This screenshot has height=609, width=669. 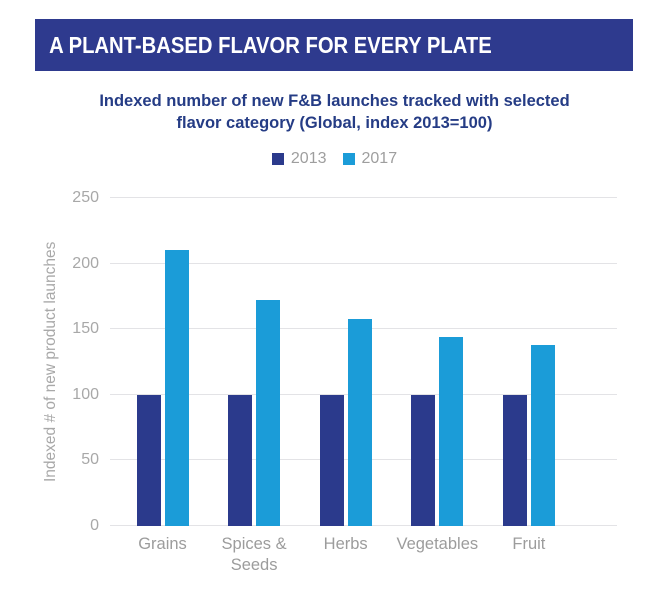 I want to click on bar-2017-grains, so click(x=176, y=388).